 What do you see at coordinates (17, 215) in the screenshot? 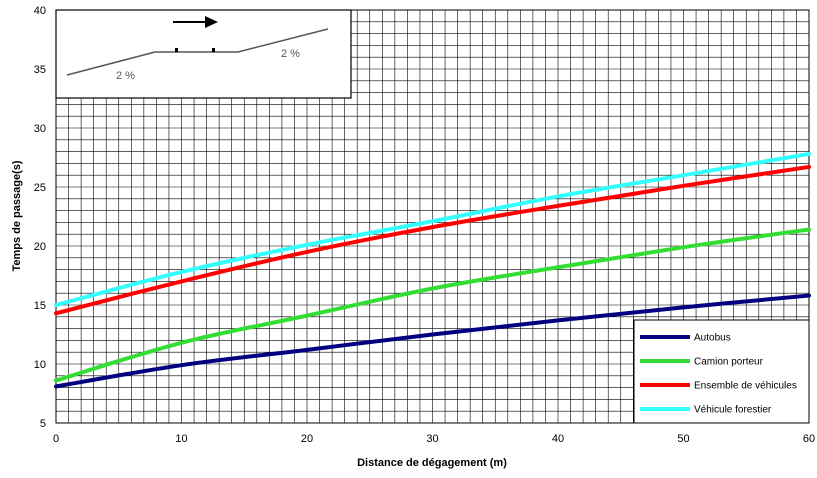
I see `y-axis-title: Temps de passage(s)` at bounding box center [17, 215].